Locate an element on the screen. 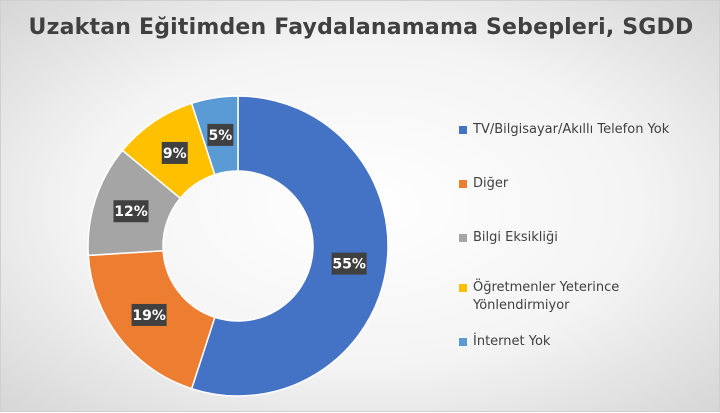 Image resolution: width=720 pixels, height=413 pixels. legend-item: İnternet Yok is located at coordinates (584, 342).